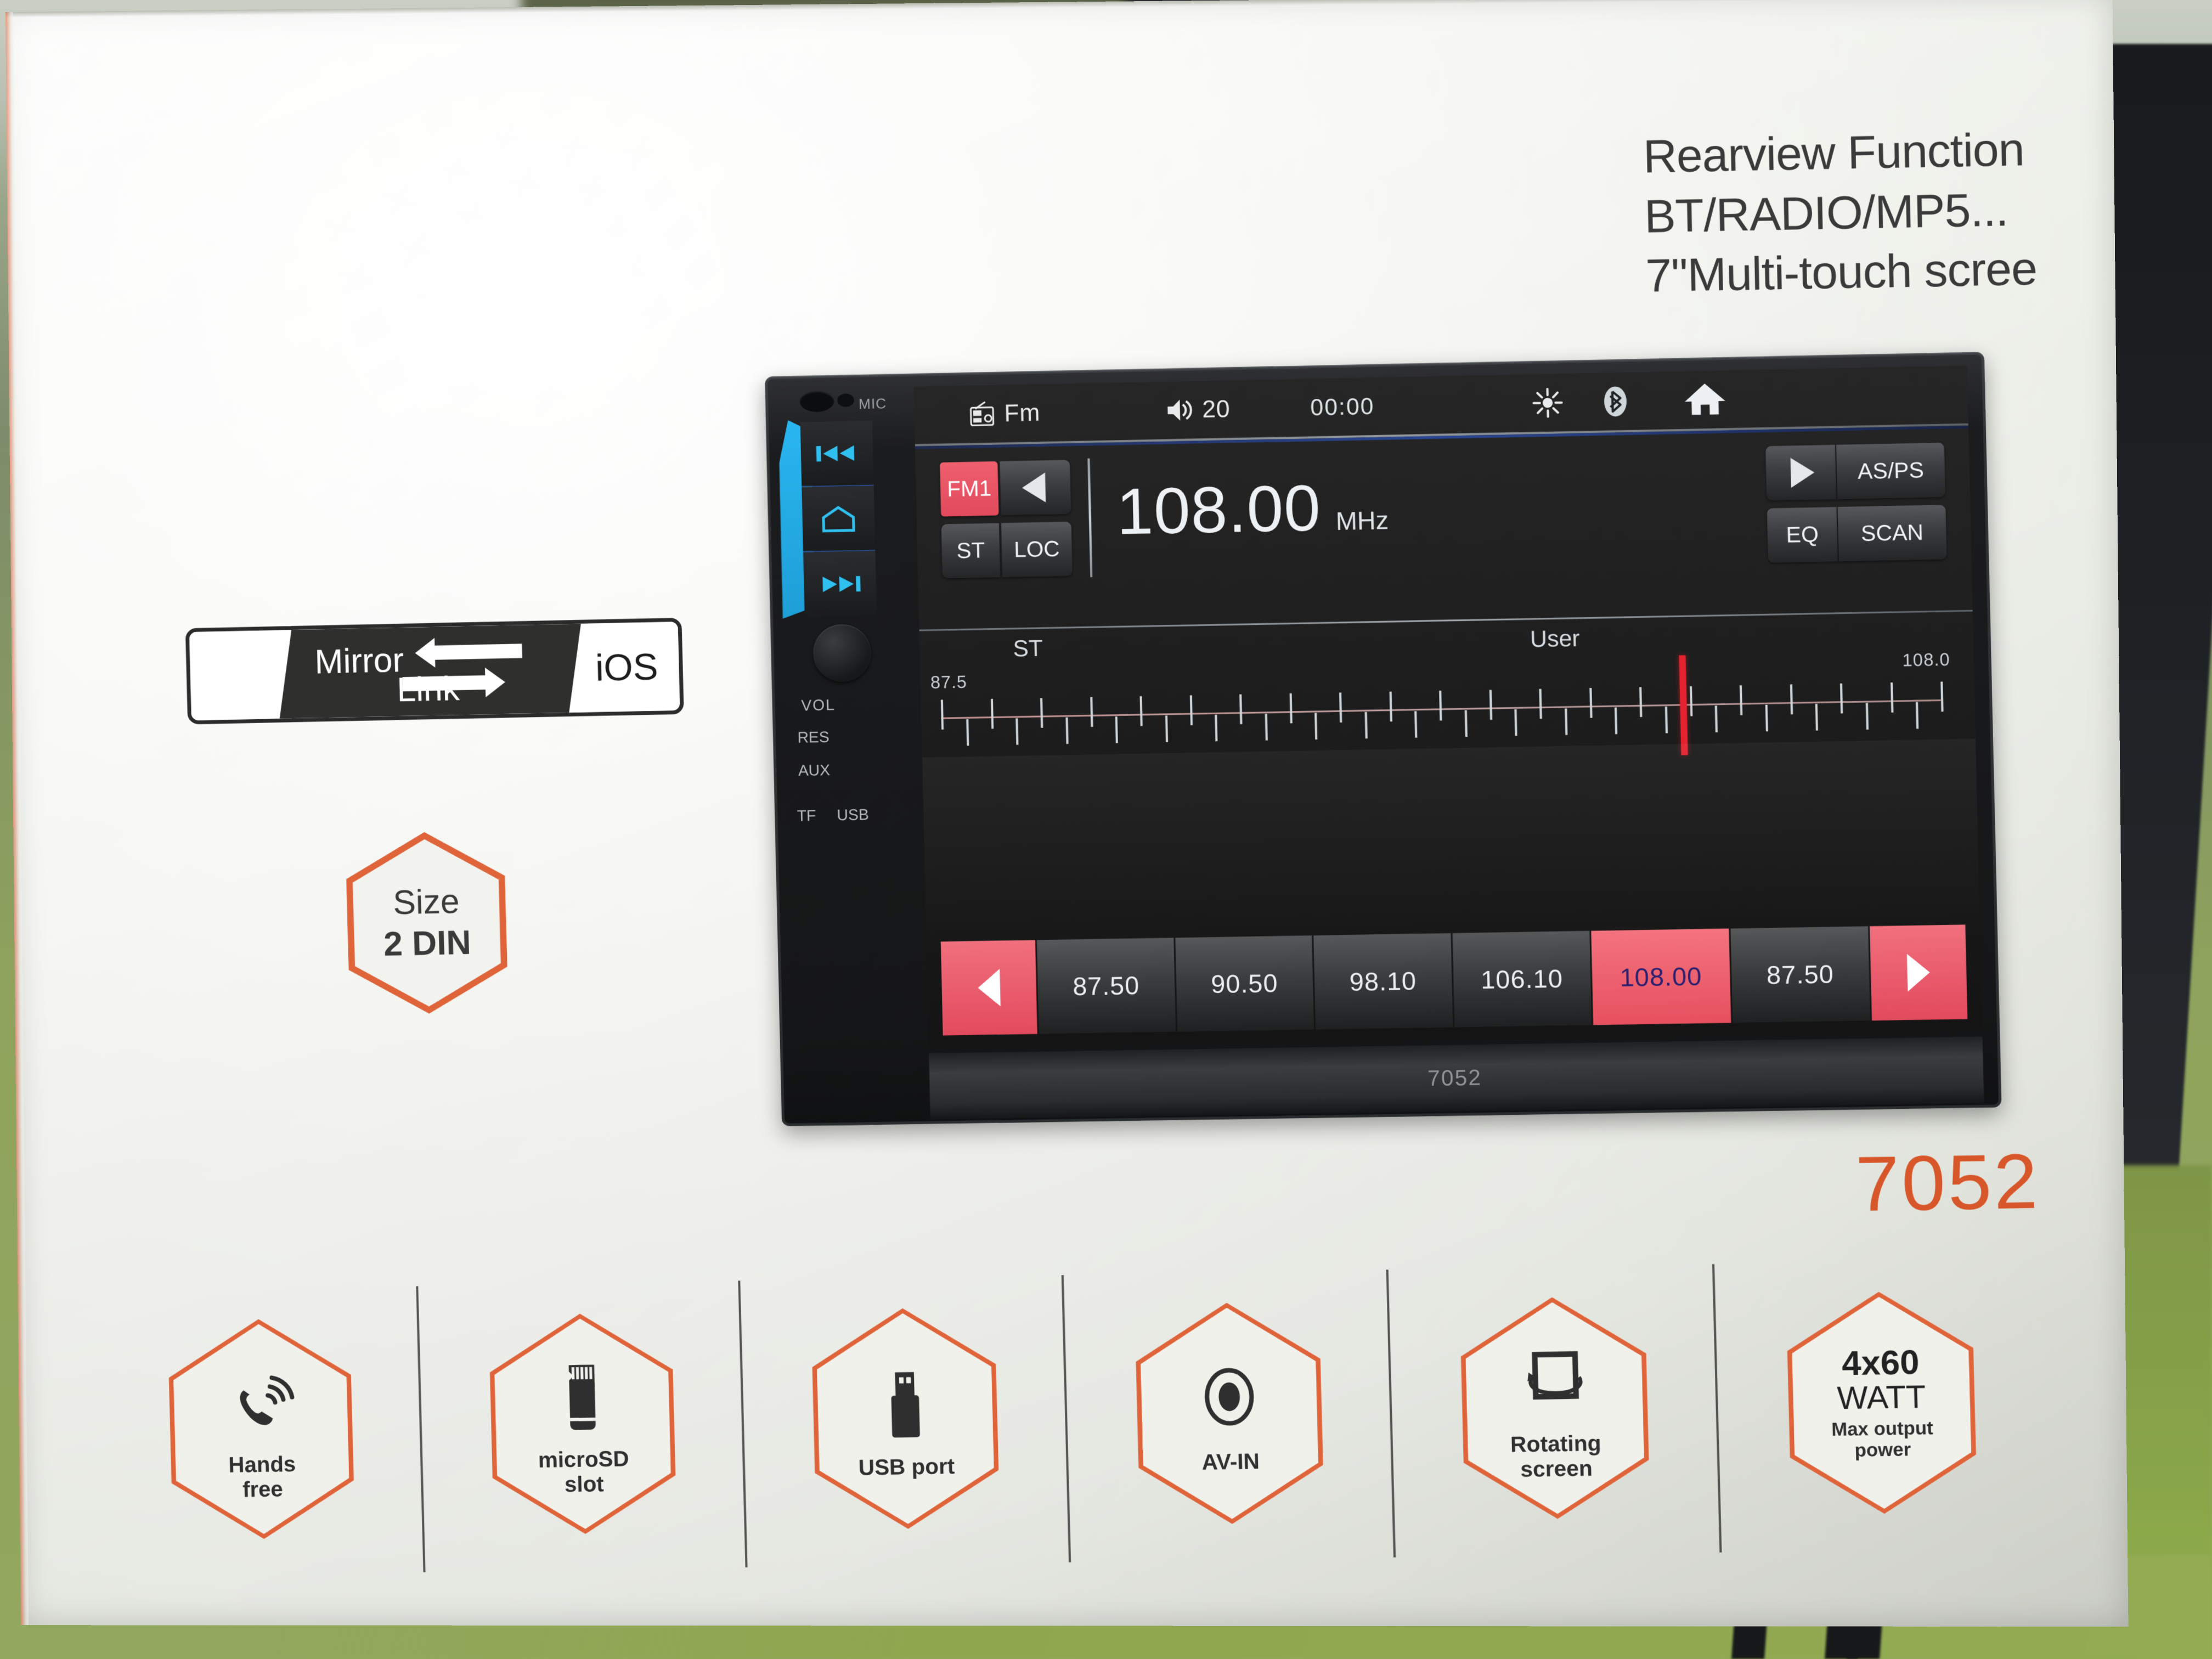  What do you see at coordinates (428, 943) in the screenshot?
I see `size-badge-line-2: 2 DIN` at bounding box center [428, 943].